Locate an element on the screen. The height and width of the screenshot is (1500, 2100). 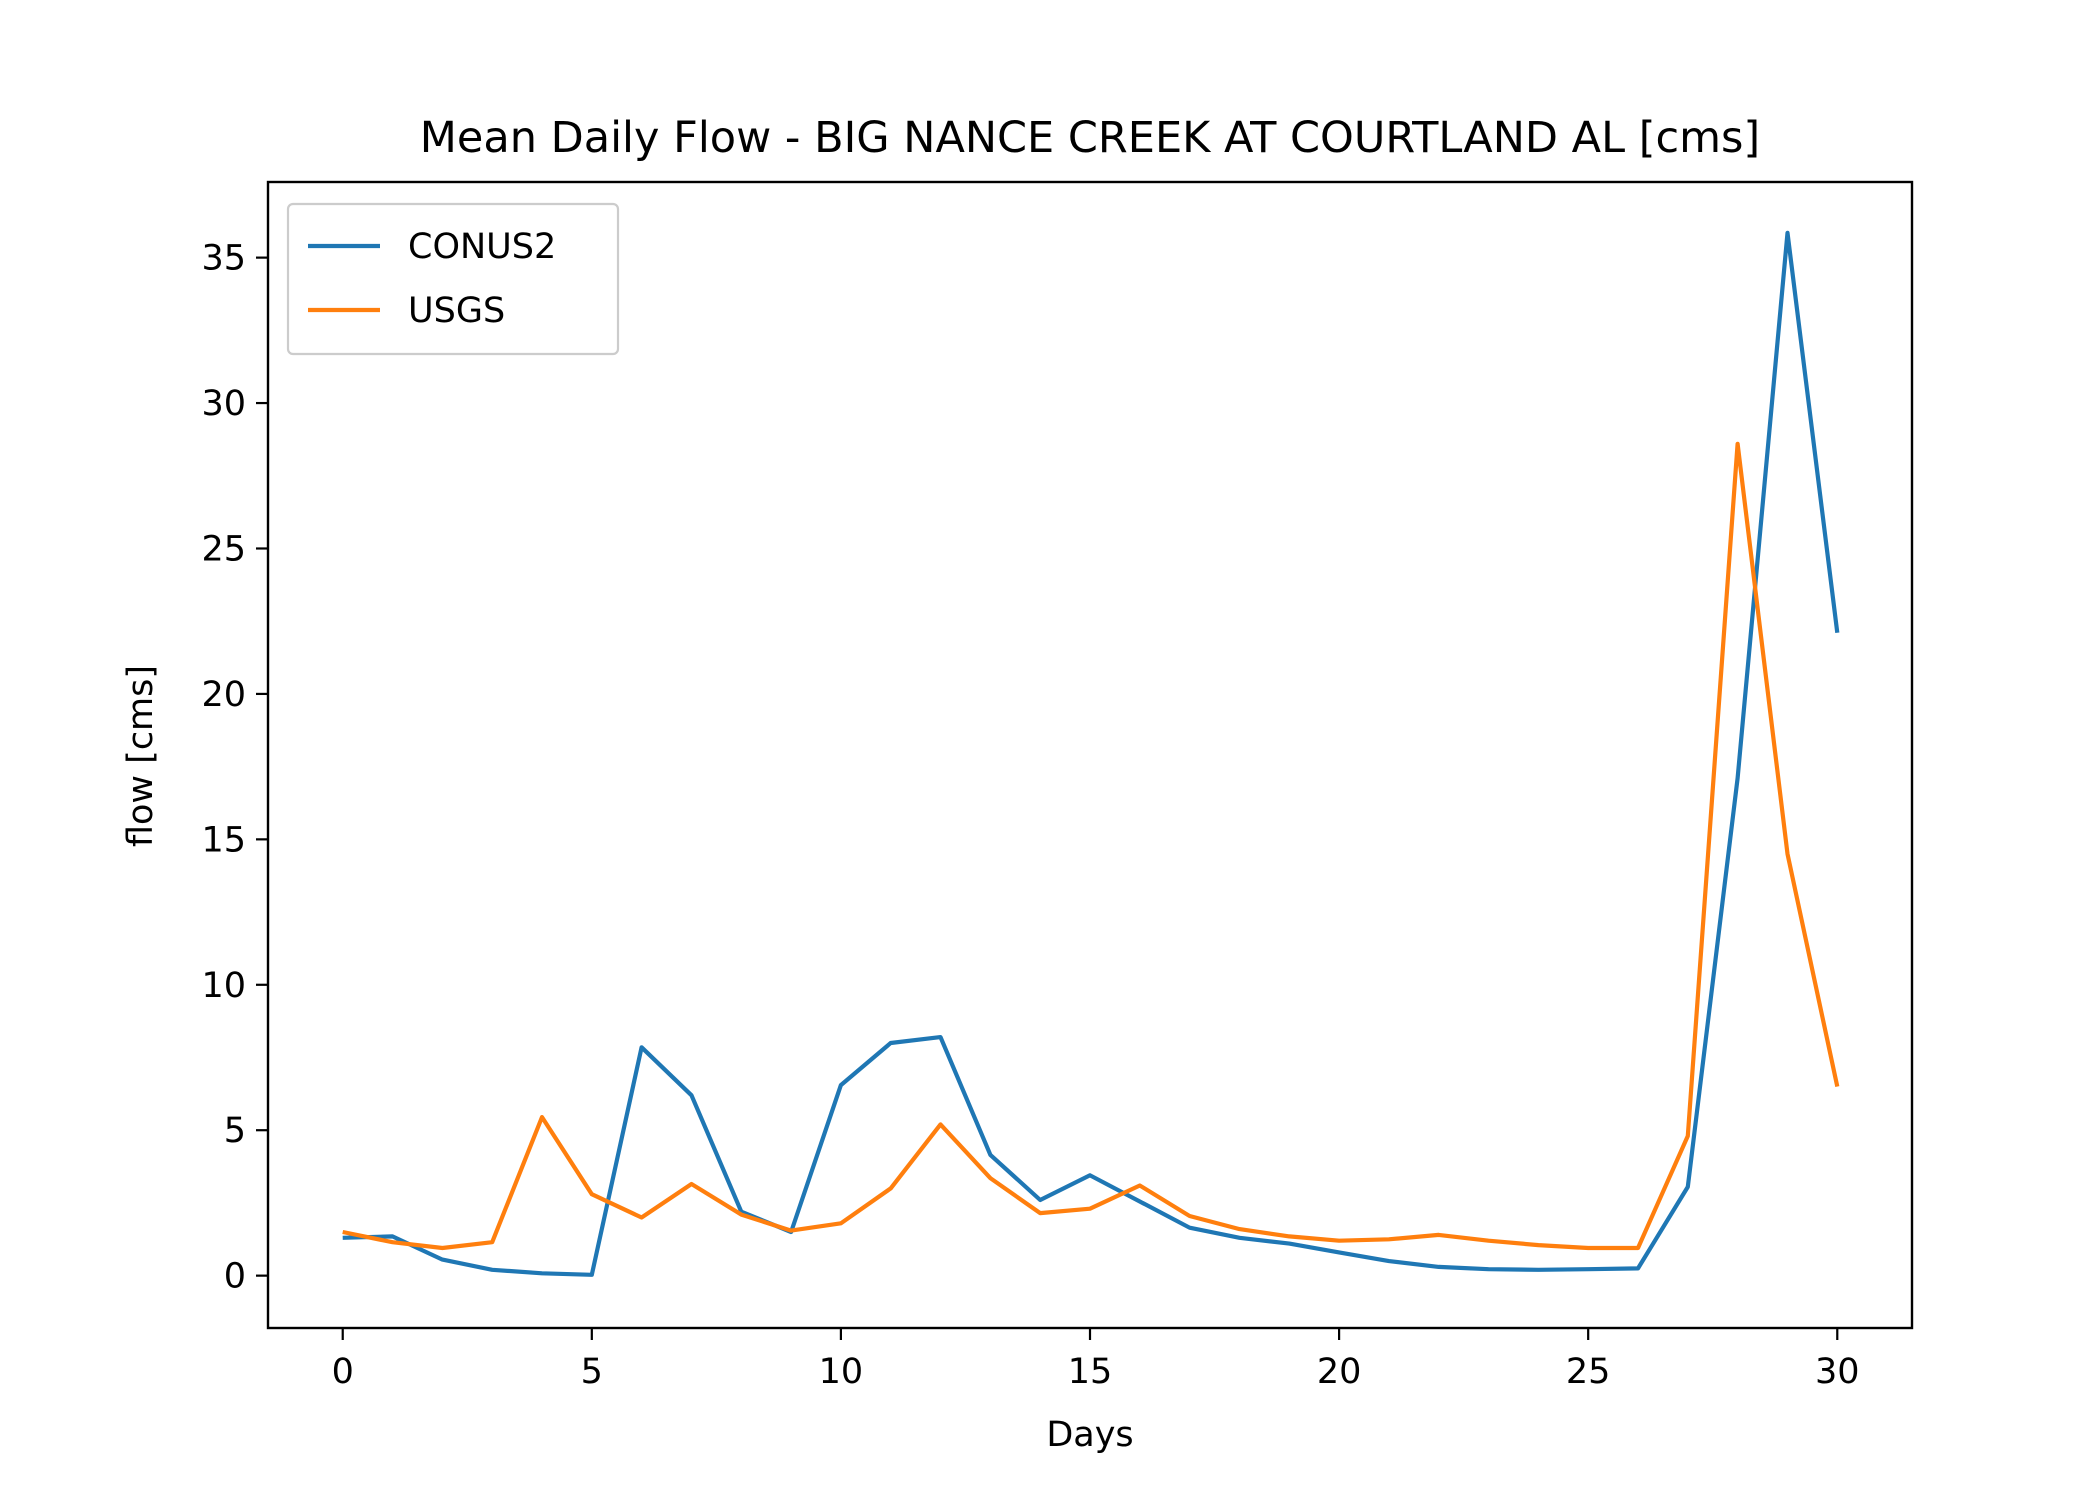
x-axis-label: Days is located at coordinates (1089, 1435).